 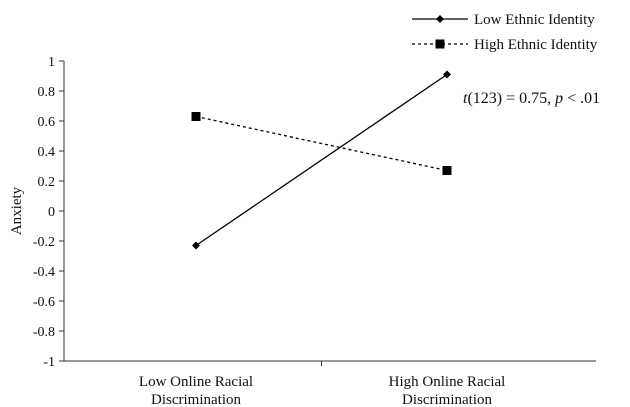 What do you see at coordinates (47, 122) in the screenshot?
I see `y-tick-label: 0.6` at bounding box center [47, 122].